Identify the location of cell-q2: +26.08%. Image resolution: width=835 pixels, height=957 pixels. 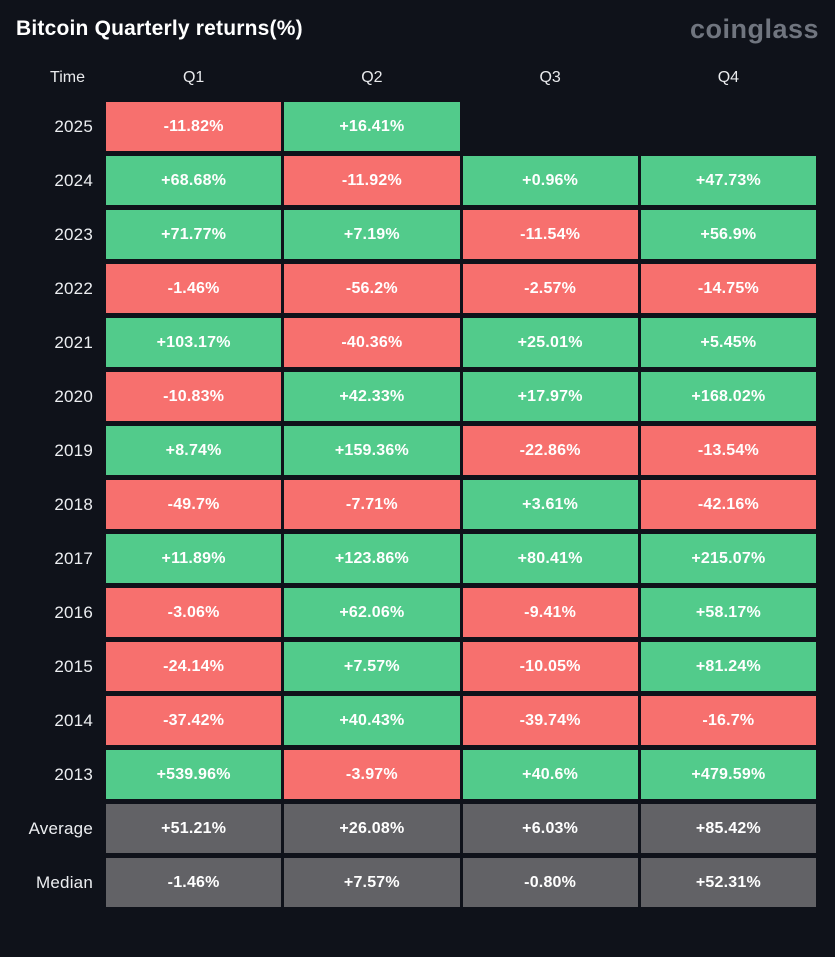
(372, 828).